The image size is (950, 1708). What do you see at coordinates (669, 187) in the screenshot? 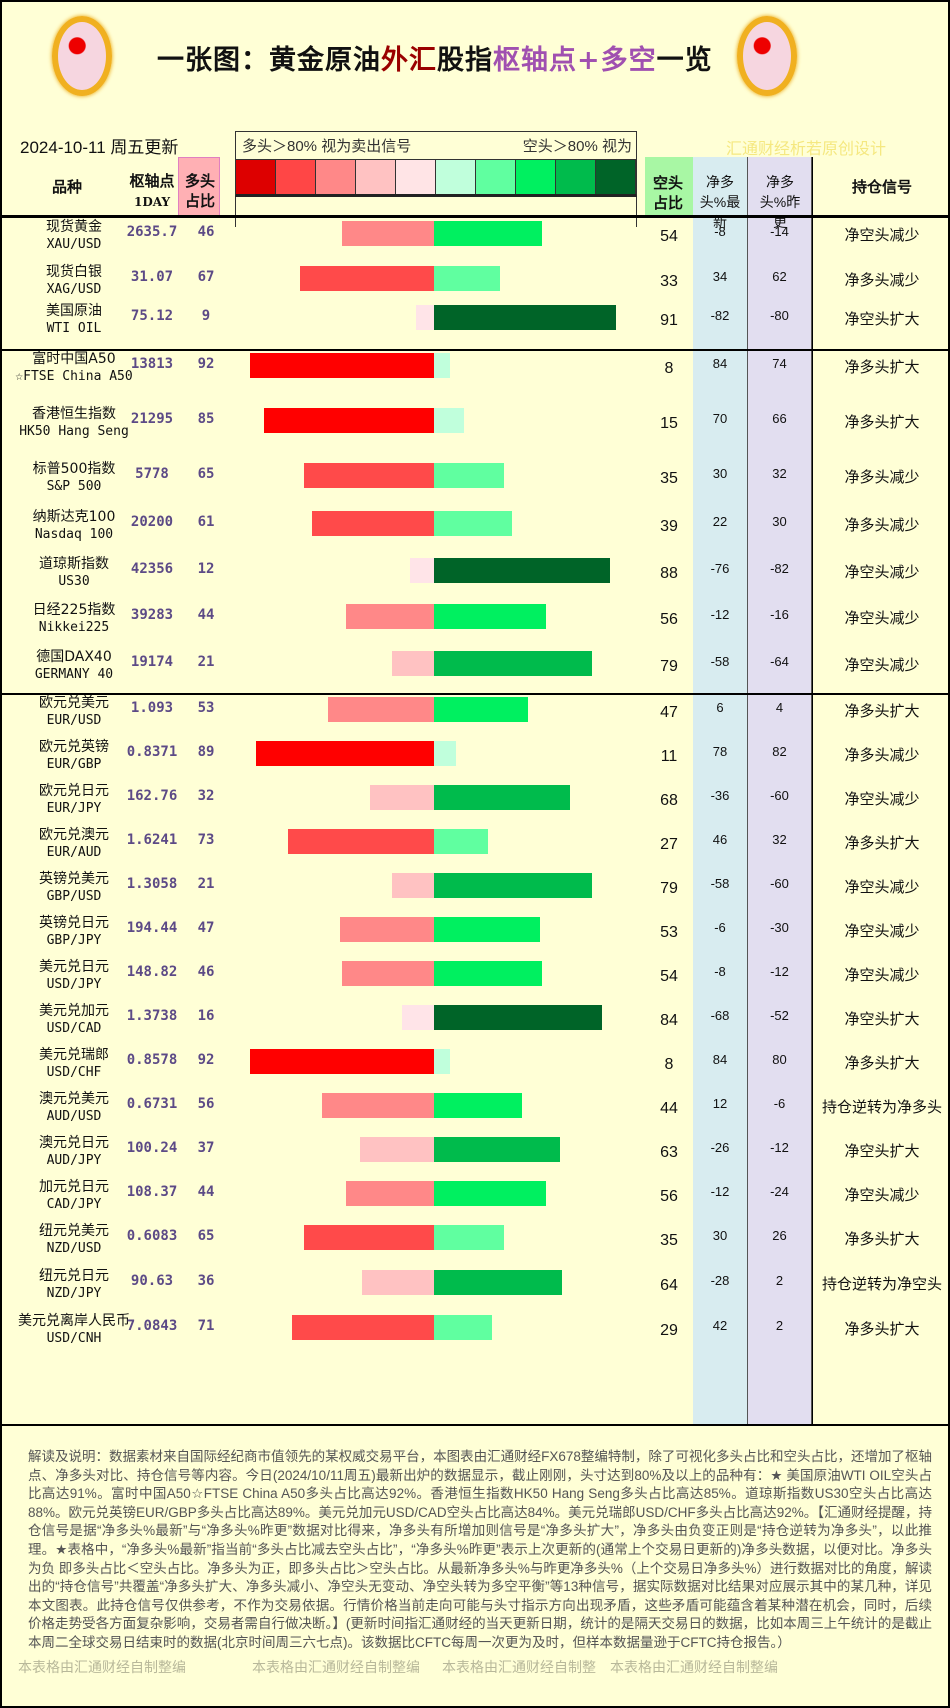
I see `short-col-bg` at bounding box center [669, 187].